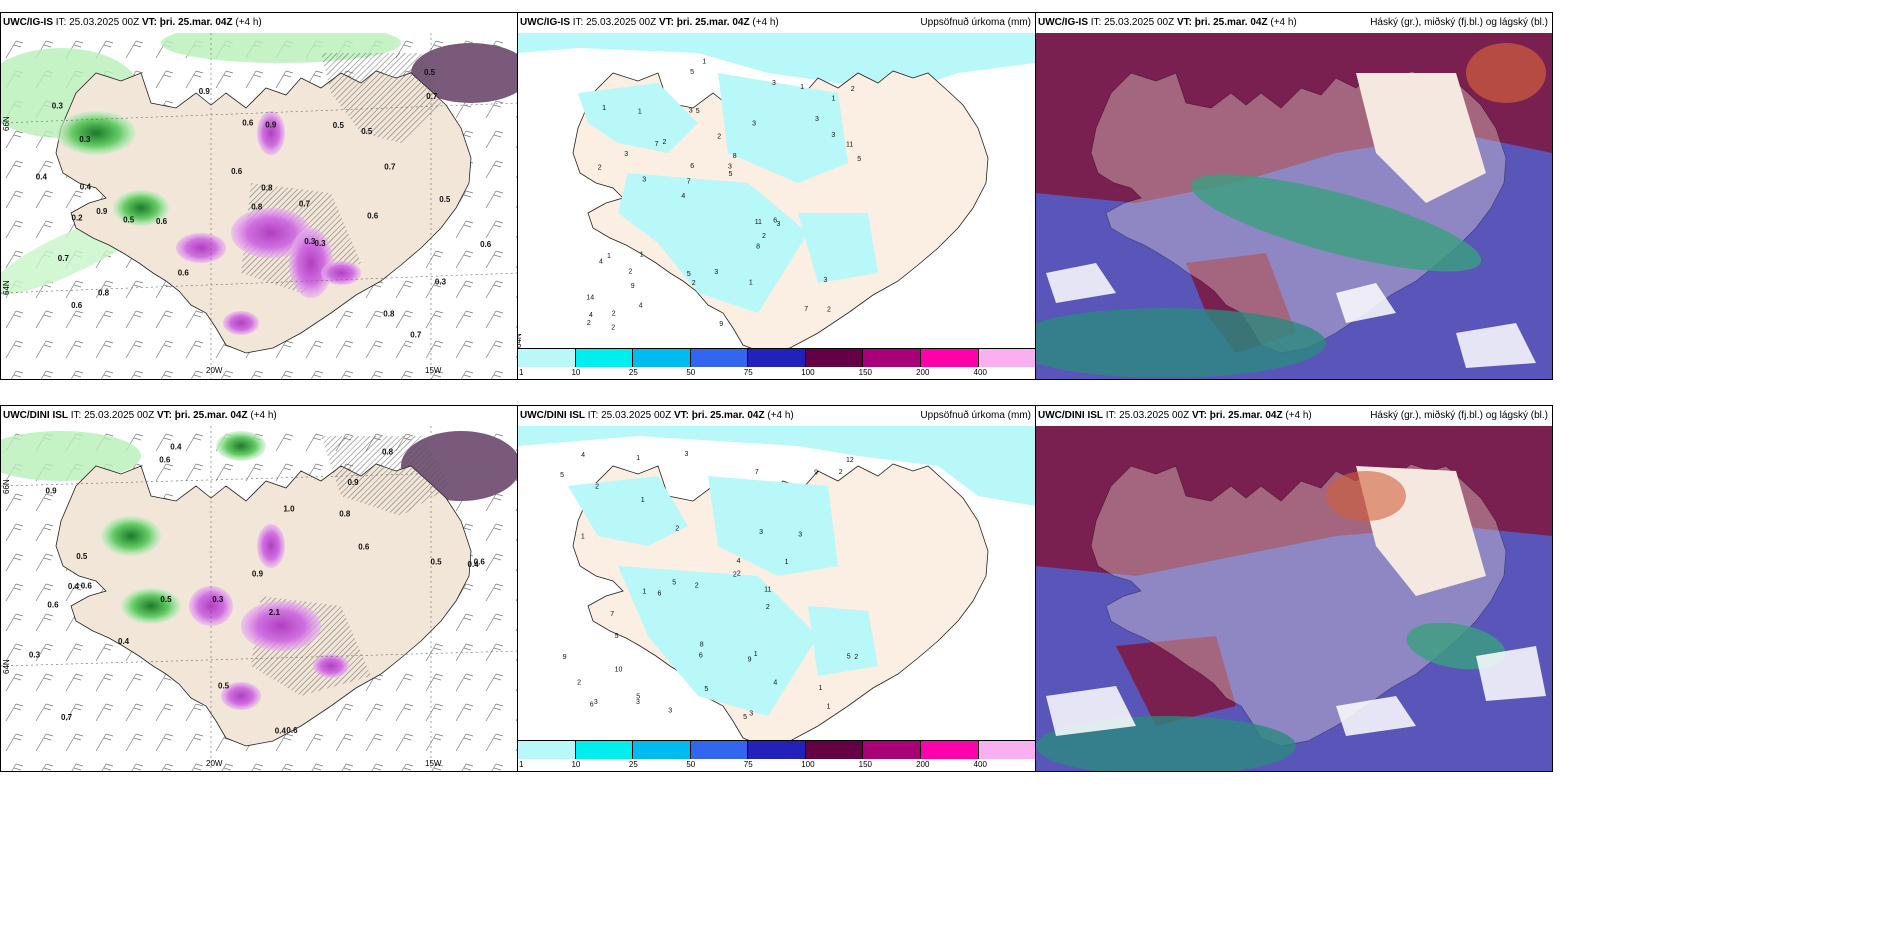  What do you see at coordinates (545, 22) in the screenshot?
I see `model-name: UWC/IG-IS` at bounding box center [545, 22].